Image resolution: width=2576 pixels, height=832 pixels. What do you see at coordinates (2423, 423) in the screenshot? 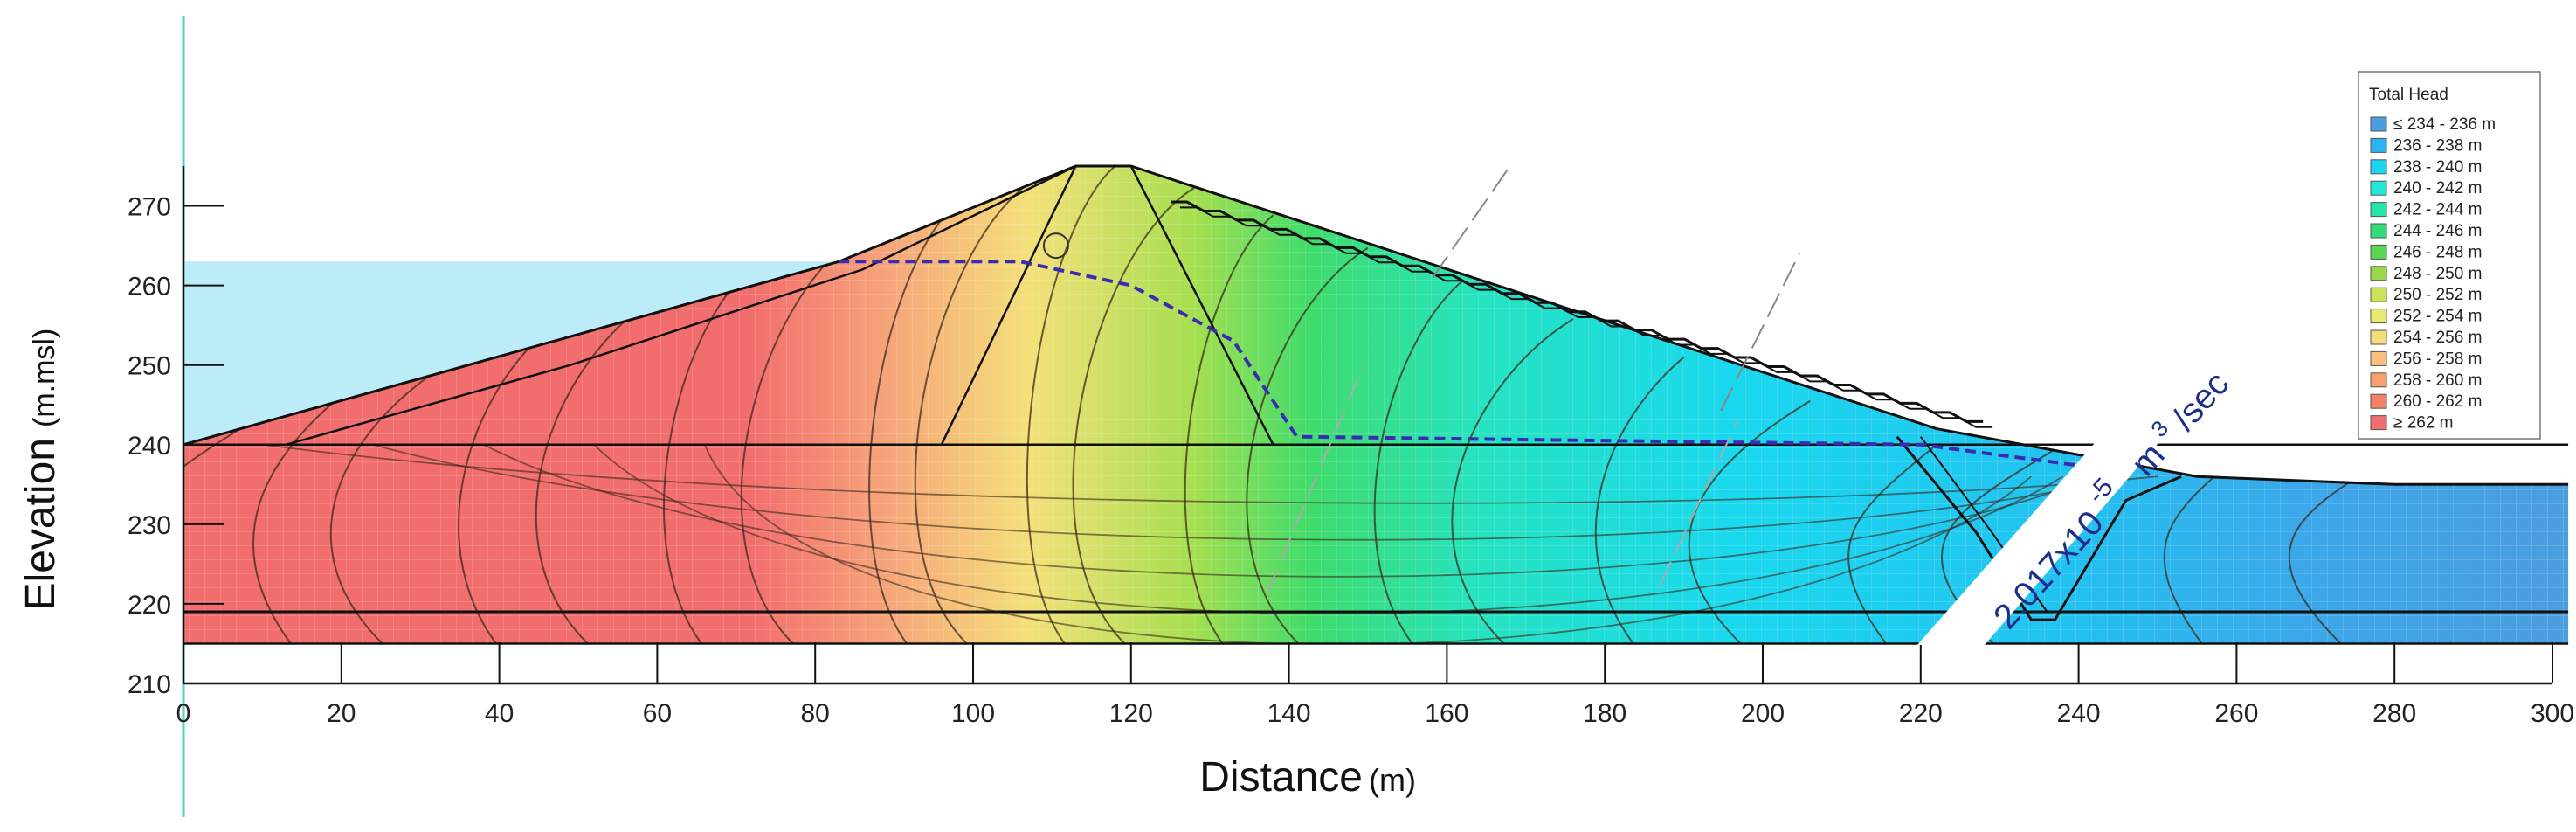
I see `legend-label: ≥ 262 m` at bounding box center [2423, 423].